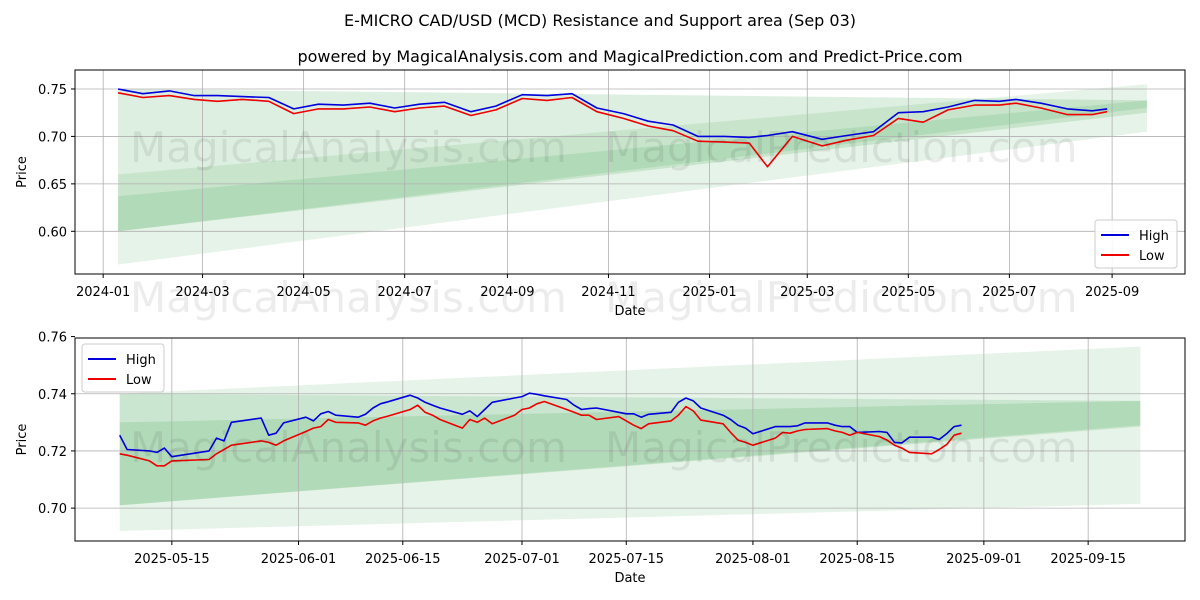  I want to click on x-tick-label: 2025-07-01, so click(522, 559).